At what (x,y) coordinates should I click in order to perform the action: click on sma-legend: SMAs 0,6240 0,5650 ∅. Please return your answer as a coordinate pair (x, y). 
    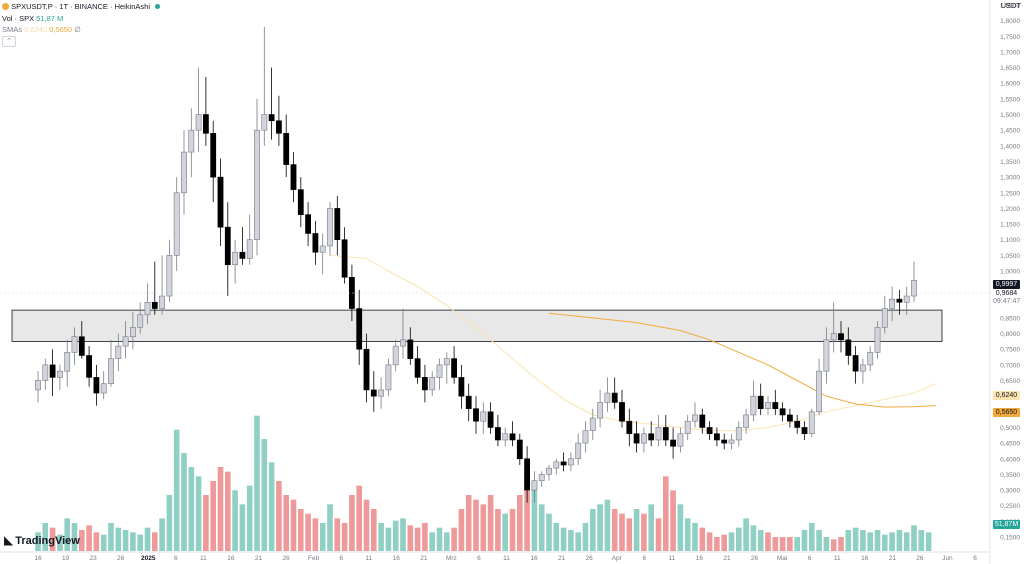
    Looking at the image, I should click on (41, 30).